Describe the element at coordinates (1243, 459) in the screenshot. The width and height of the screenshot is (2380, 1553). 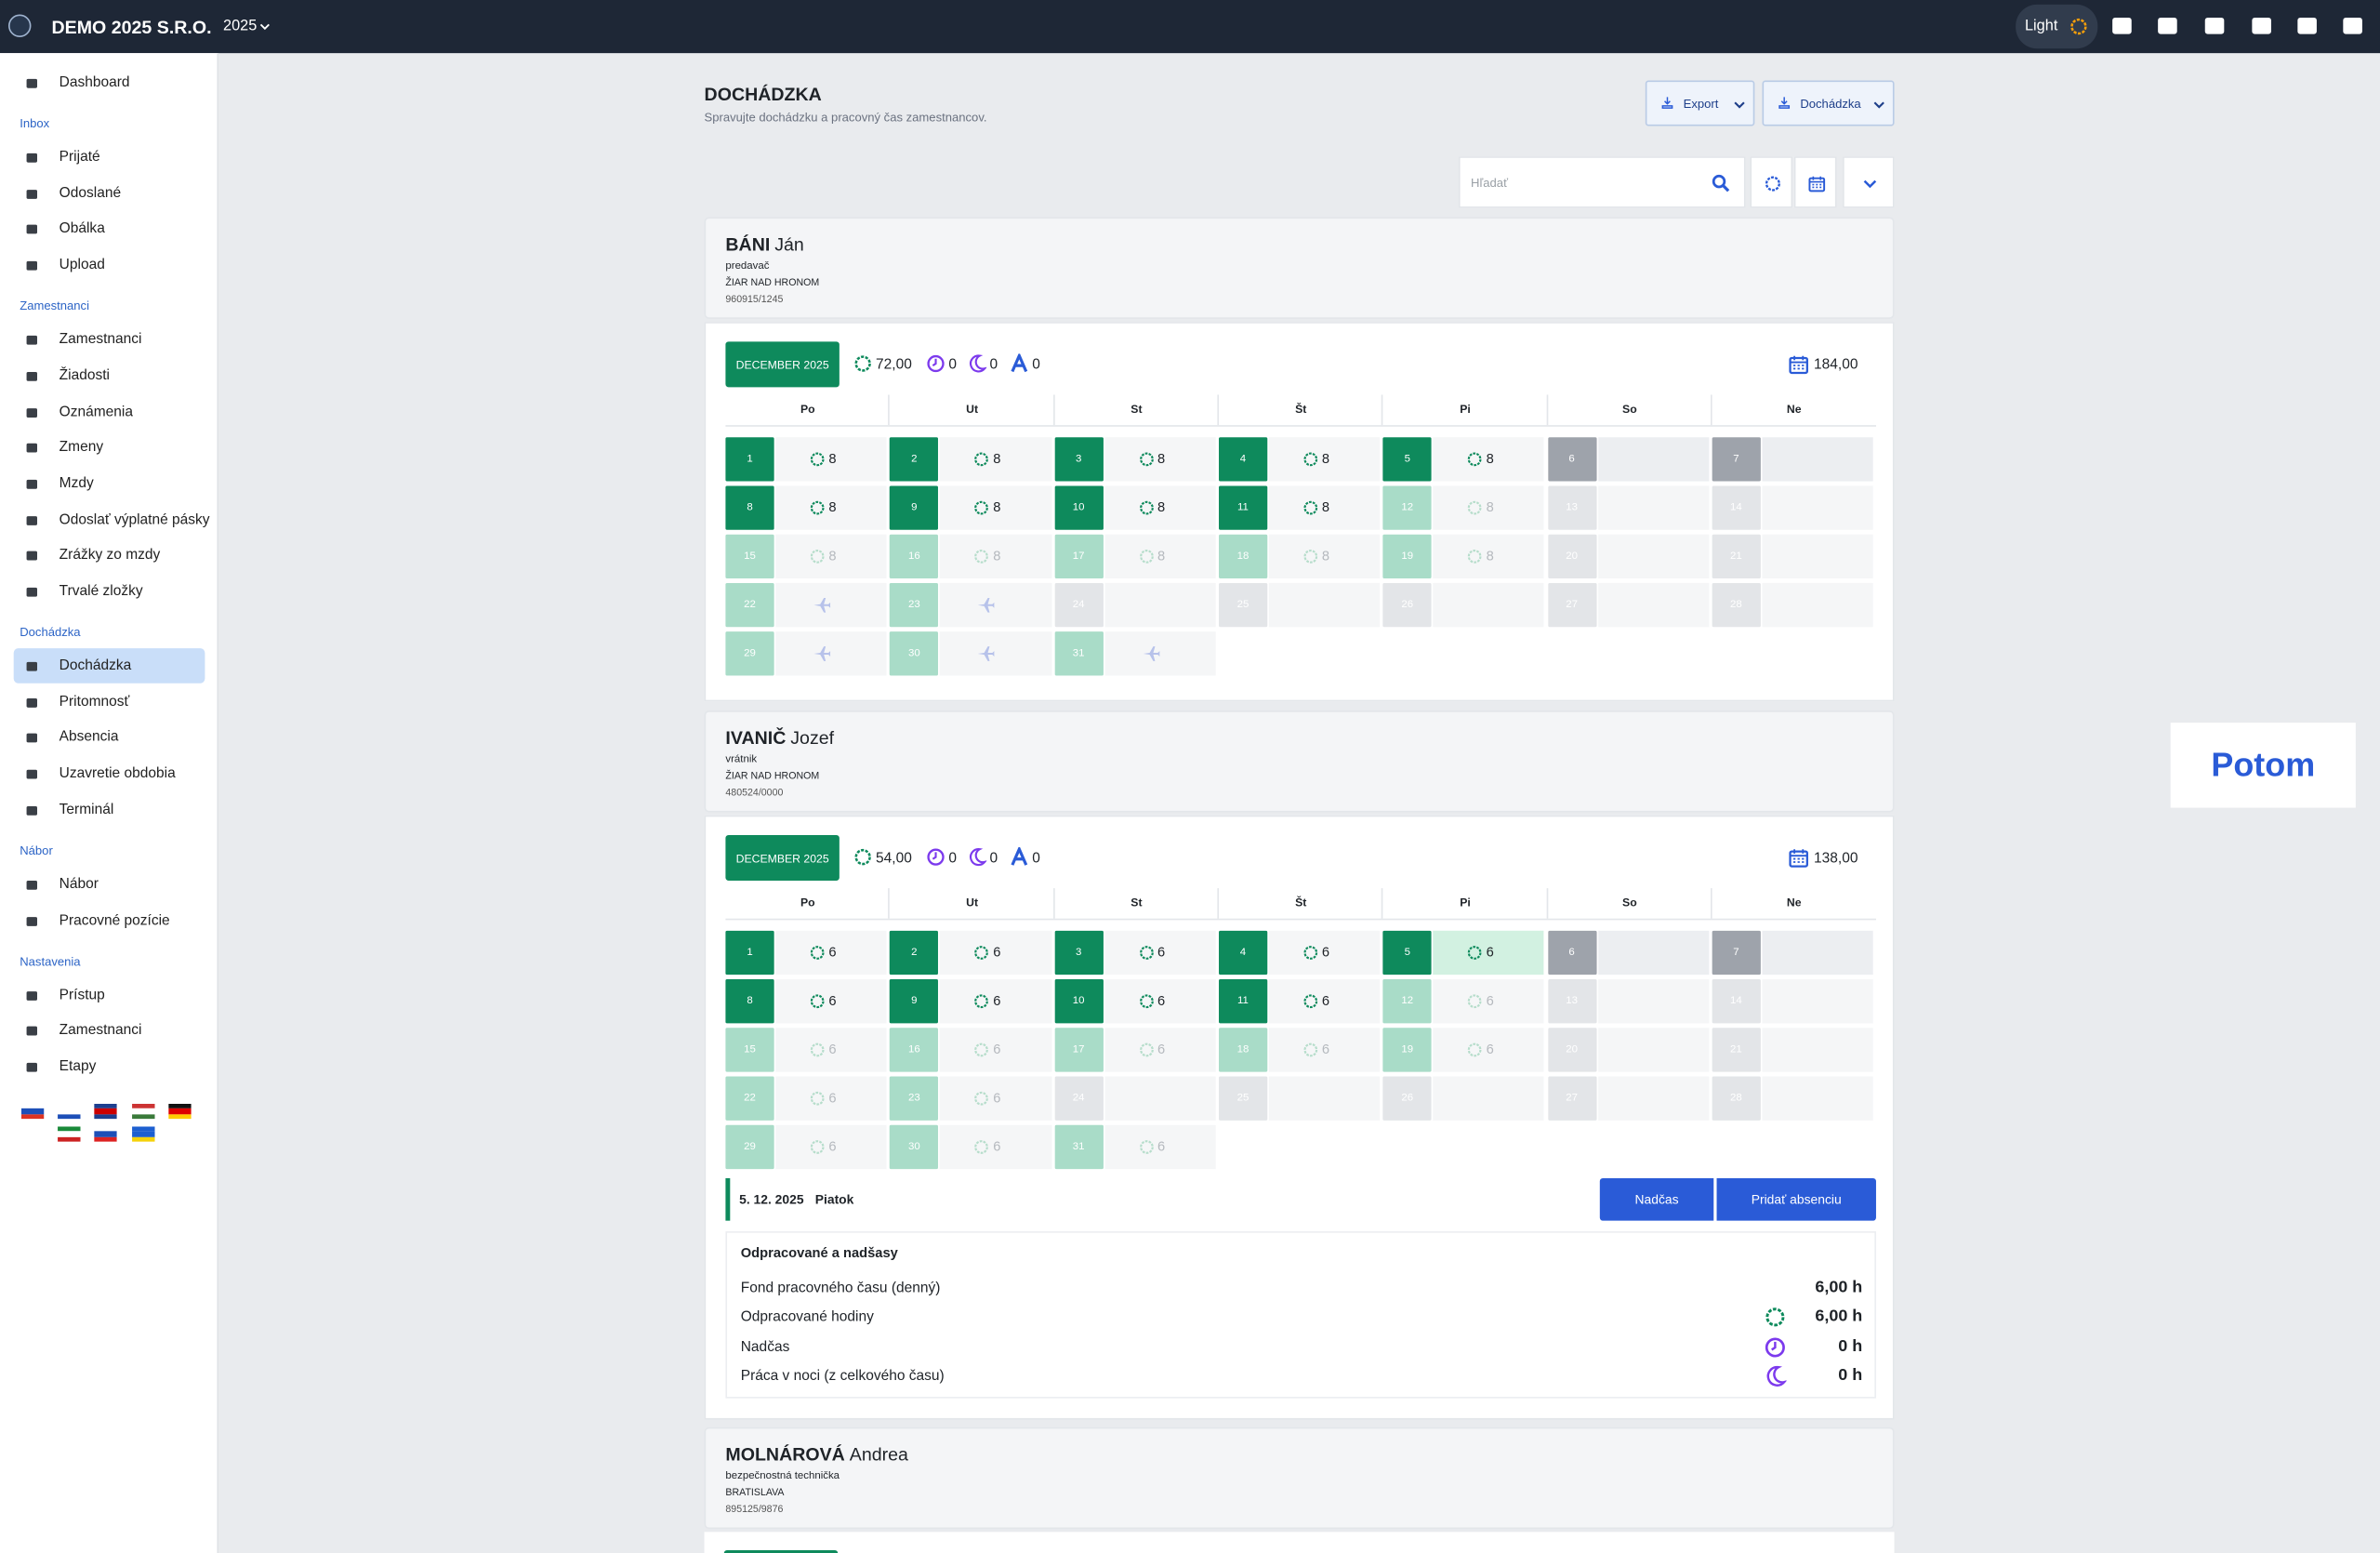
I see `day-number: 4` at that location.